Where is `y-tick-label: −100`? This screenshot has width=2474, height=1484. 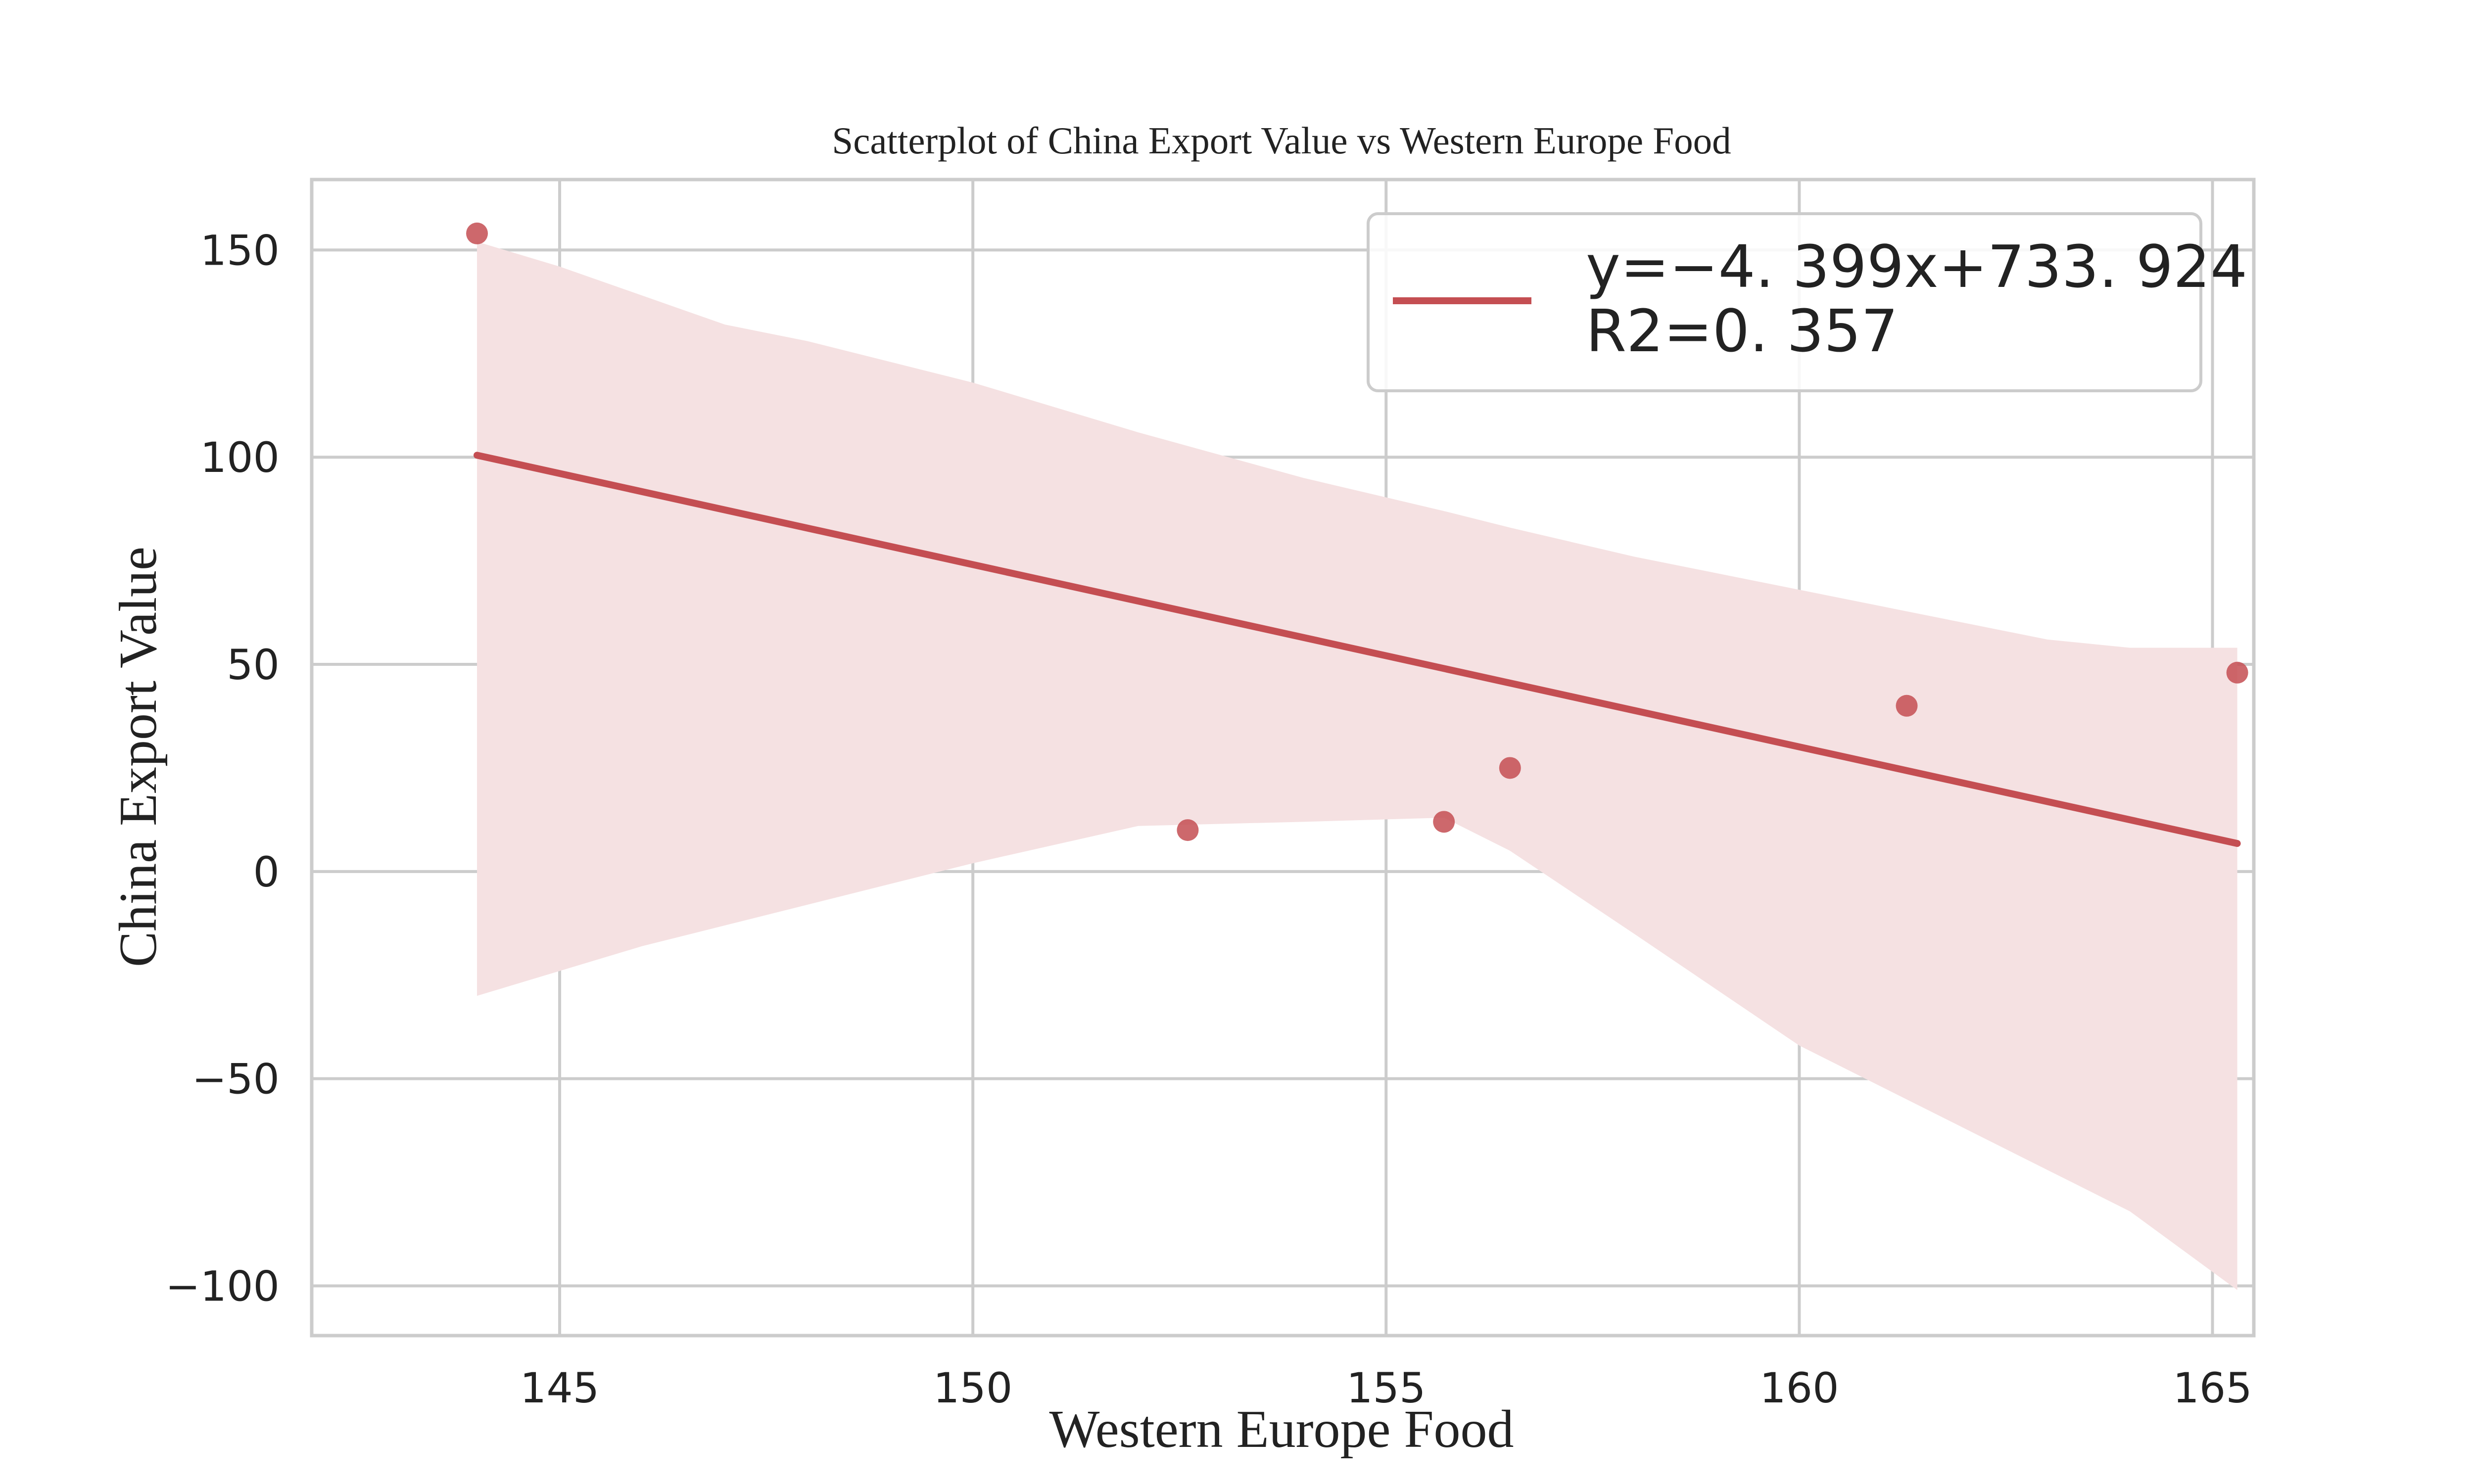
y-tick-label: −100 is located at coordinates (222, 1286).